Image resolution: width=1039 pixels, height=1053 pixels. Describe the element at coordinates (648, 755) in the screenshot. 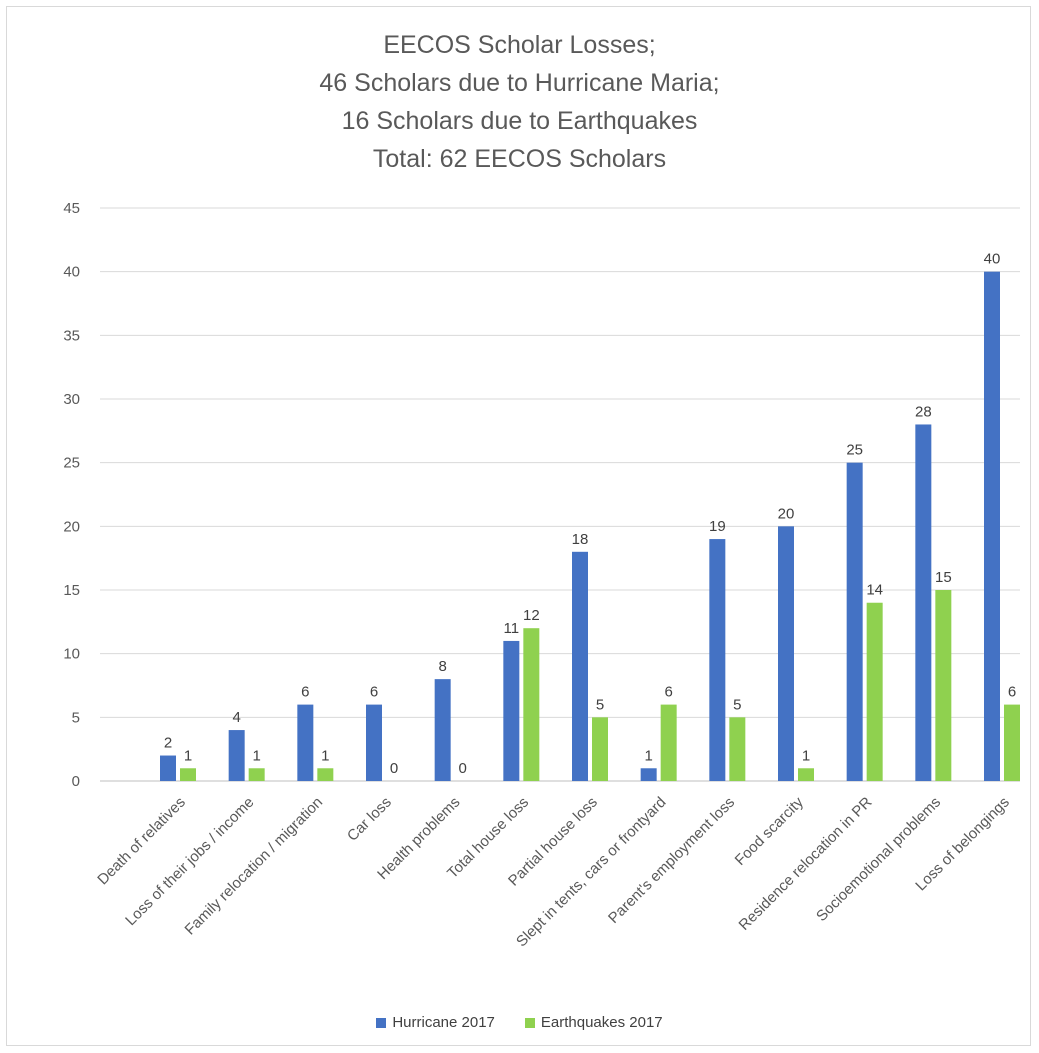

I see `data-label-hurricane: 1` at that location.